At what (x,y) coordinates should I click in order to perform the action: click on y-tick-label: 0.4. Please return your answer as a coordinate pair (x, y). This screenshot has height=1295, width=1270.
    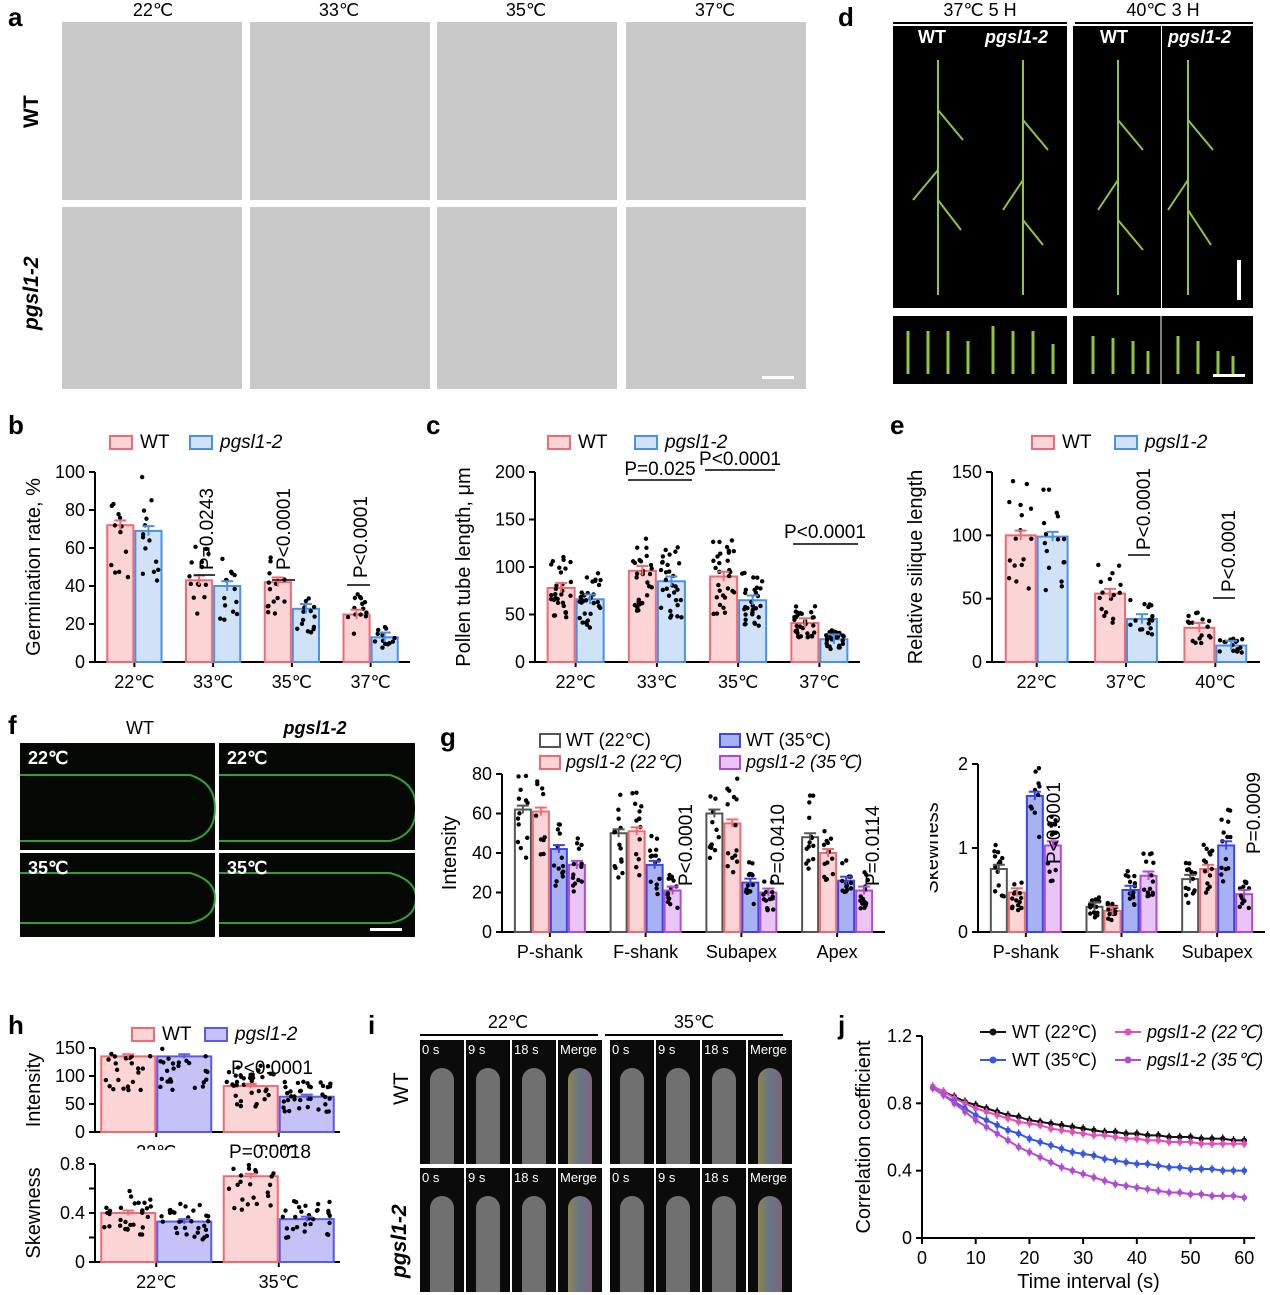
    Looking at the image, I should click on (899, 1171).